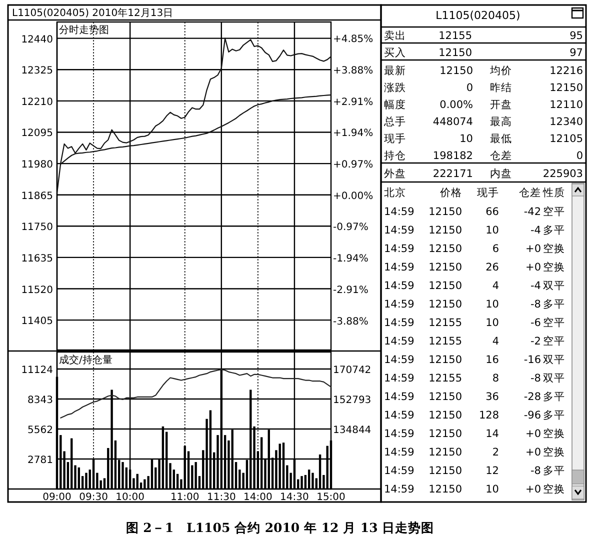 This screenshot has width=589, height=546. Describe the element at coordinates (294, 497) in the screenshot. I see `x-tick-label: 14:30` at that location.